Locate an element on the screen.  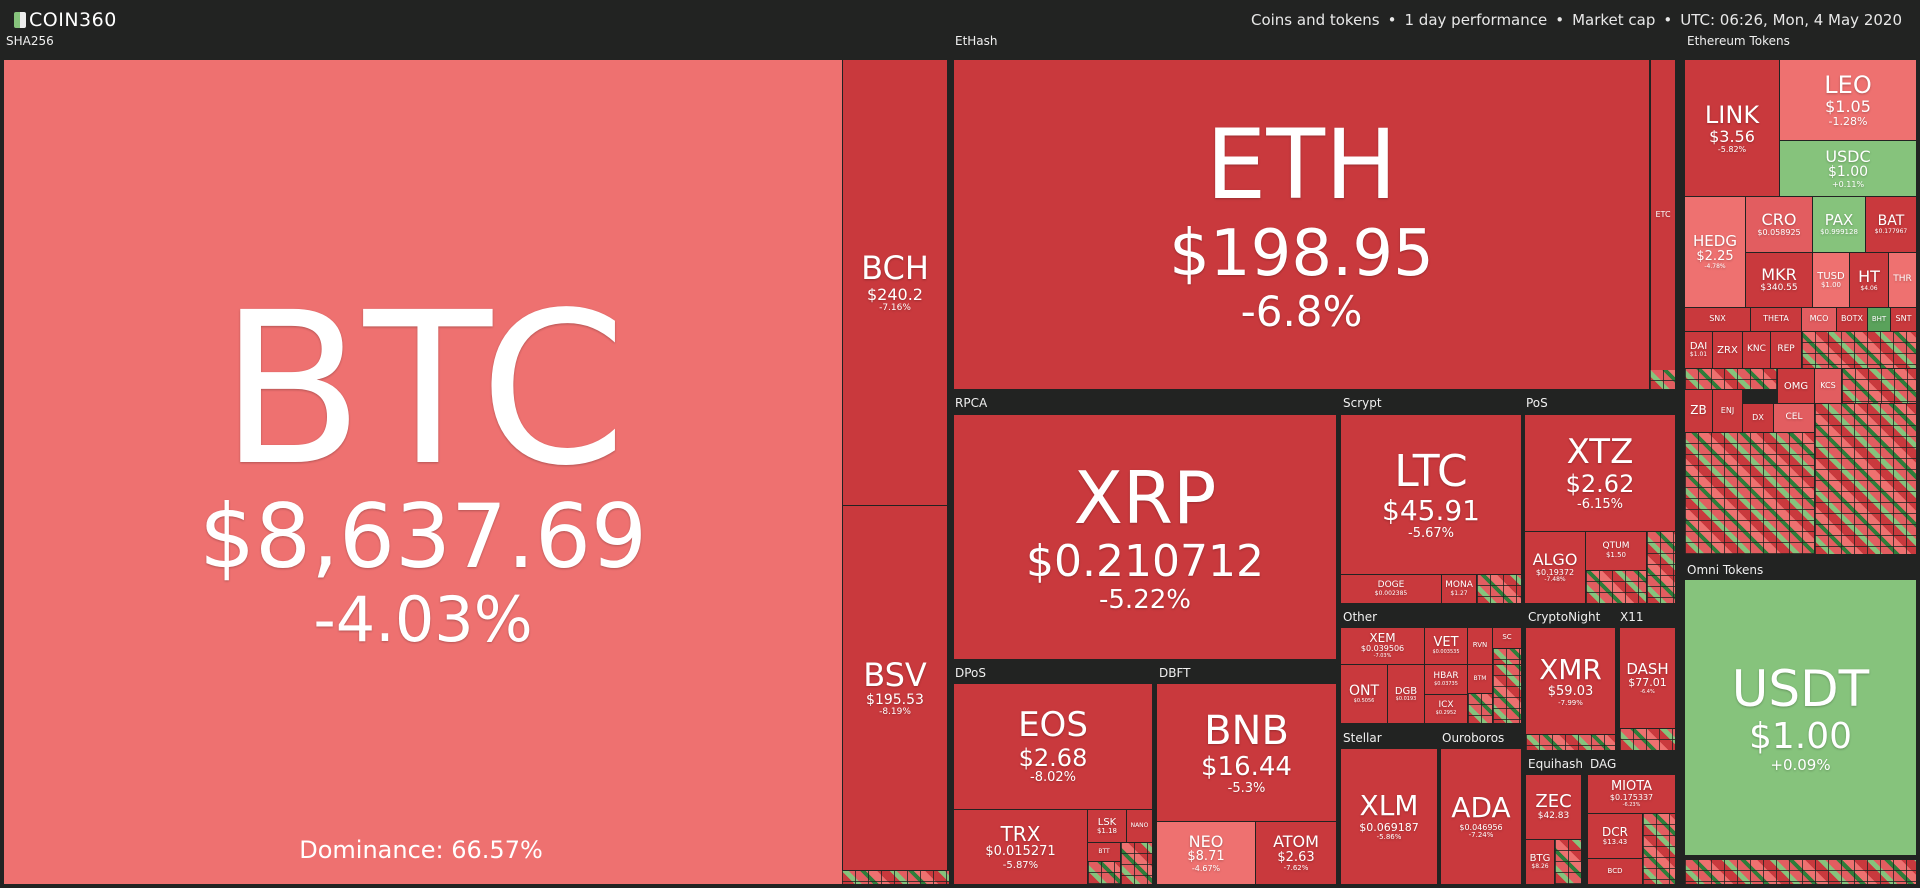
tile-bat: BAT $0.177967 is located at coordinates (1891, 224).